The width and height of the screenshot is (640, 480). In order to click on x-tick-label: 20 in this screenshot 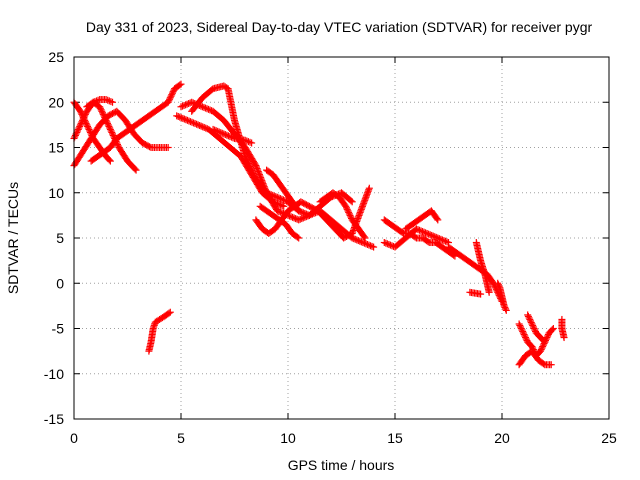, I will do `click(502, 438)`.